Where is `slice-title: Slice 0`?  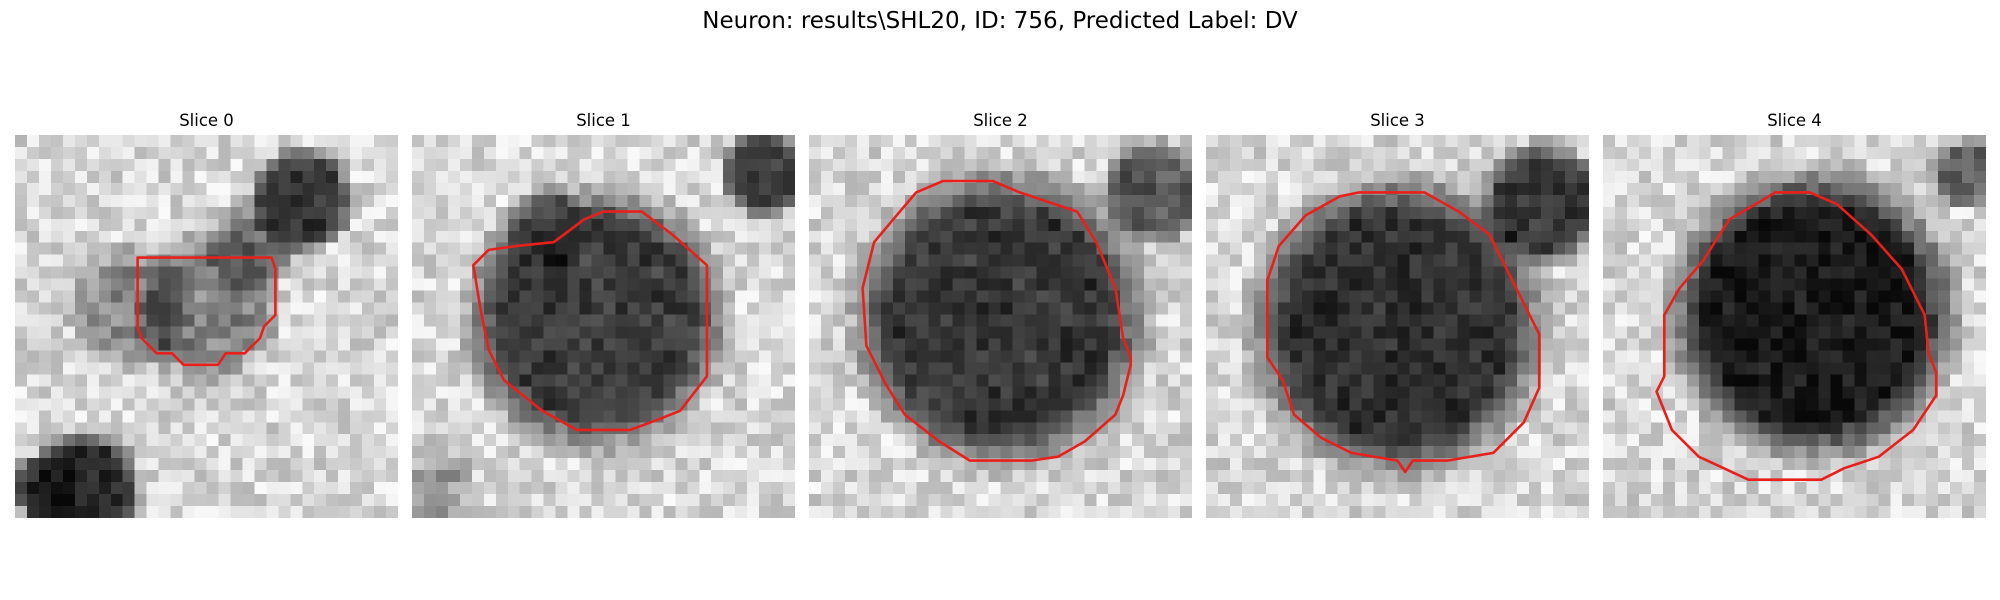
slice-title: Slice 0 is located at coordinates (206, 120).